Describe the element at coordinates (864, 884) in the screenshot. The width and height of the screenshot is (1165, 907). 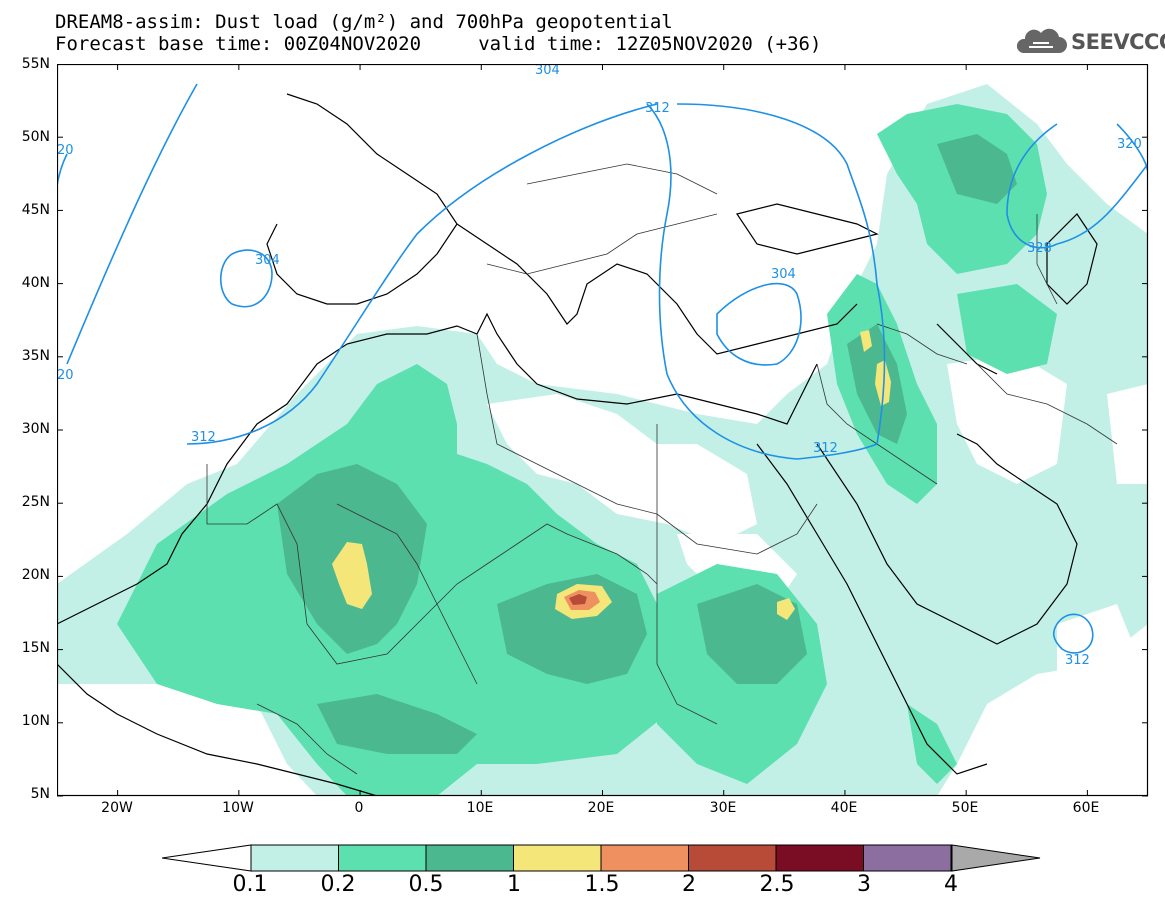
I see `colorbar-label: 3` at that location.